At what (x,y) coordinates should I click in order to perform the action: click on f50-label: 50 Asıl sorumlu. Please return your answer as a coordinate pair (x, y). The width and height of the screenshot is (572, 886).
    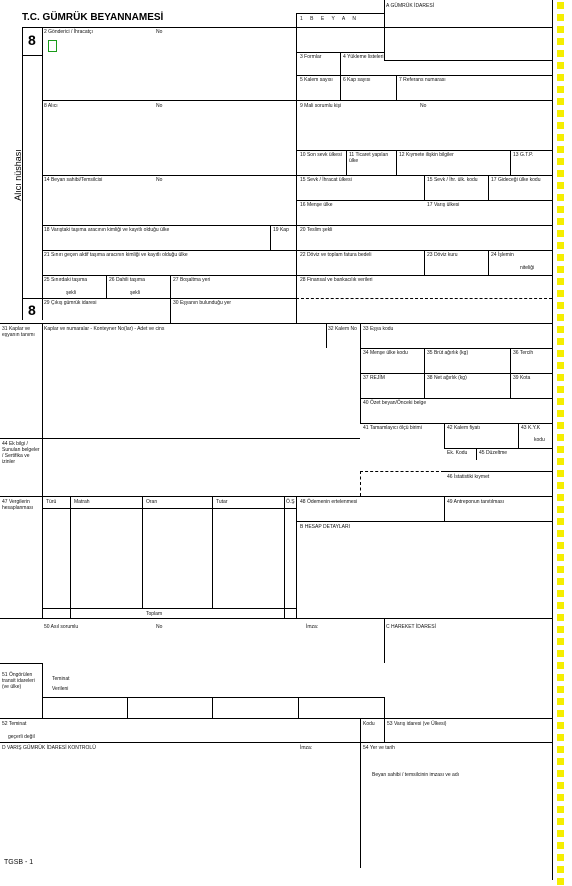
    Looking at the image, I should click on (61, 627).